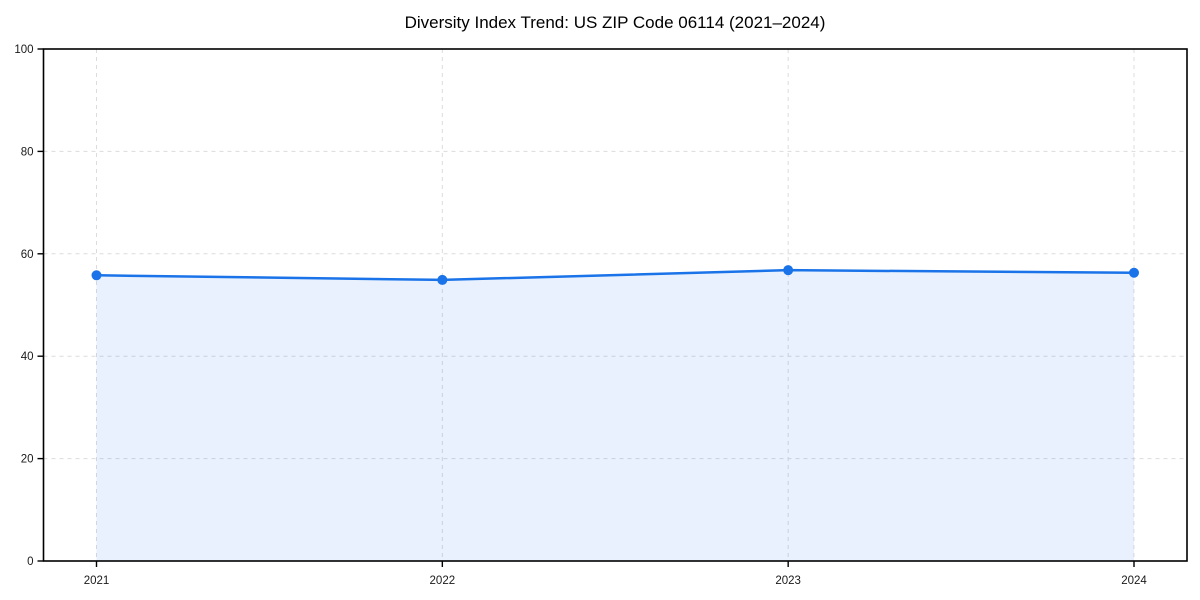 The width and height of the screenshot is (1200, 600). Describe the element at coordinates (30, 562) in the screenshot. I see `y-tick-label: 0` at that location.